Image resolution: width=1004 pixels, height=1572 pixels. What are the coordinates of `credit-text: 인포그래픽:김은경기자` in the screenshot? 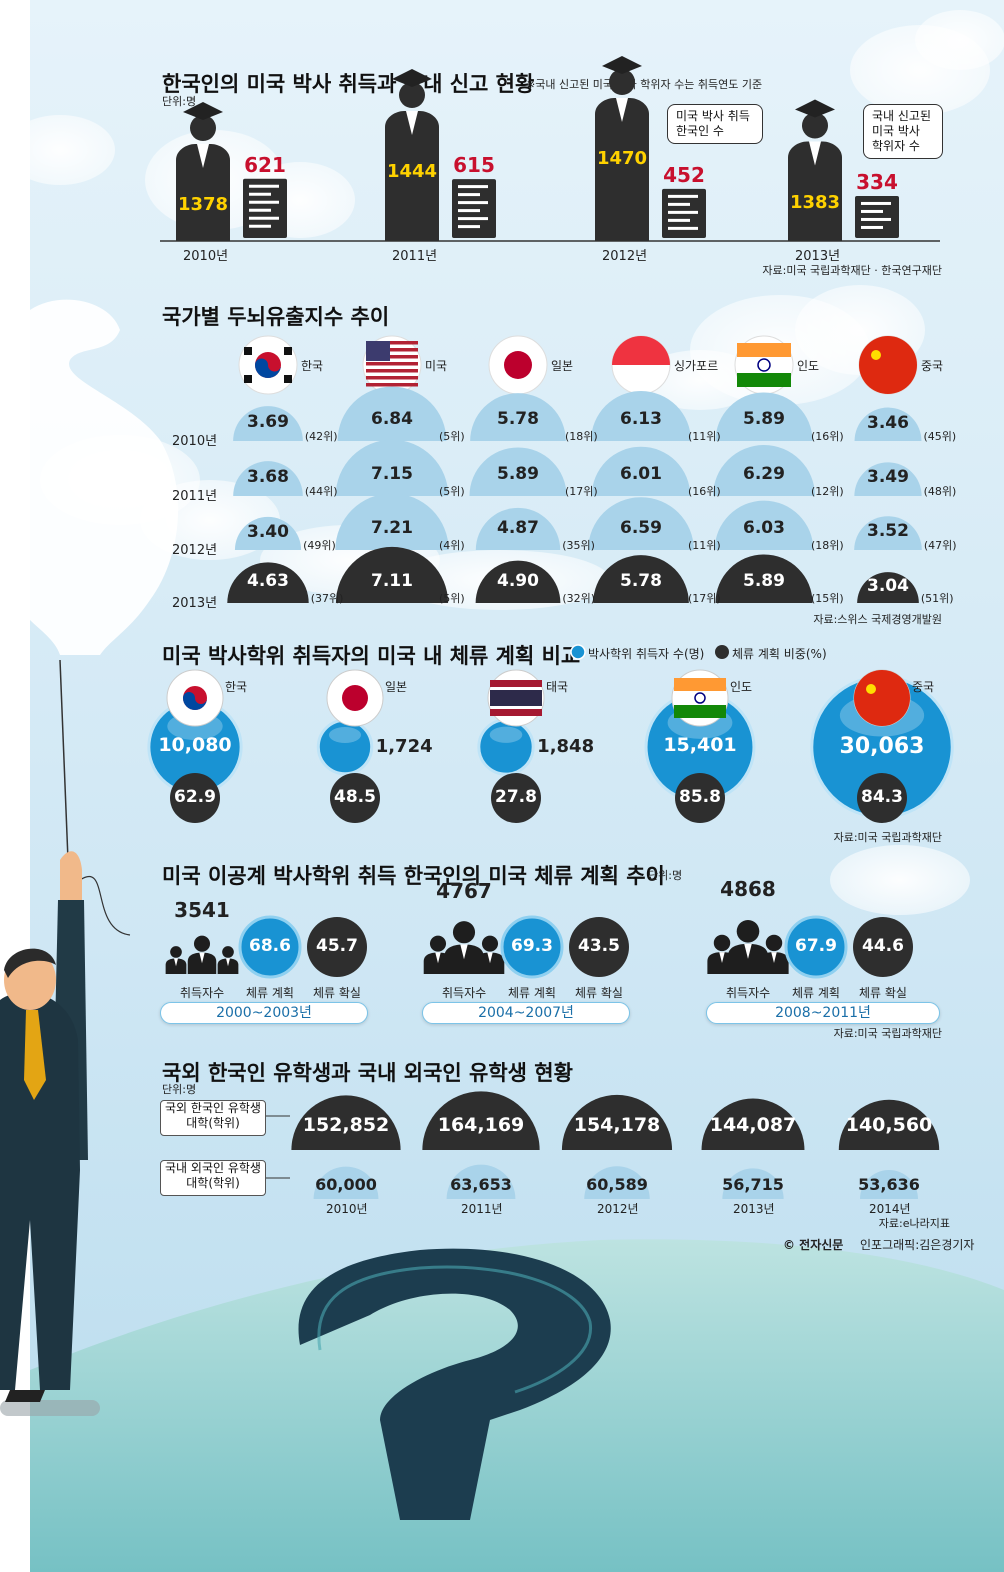 It's located at (917, 1245).